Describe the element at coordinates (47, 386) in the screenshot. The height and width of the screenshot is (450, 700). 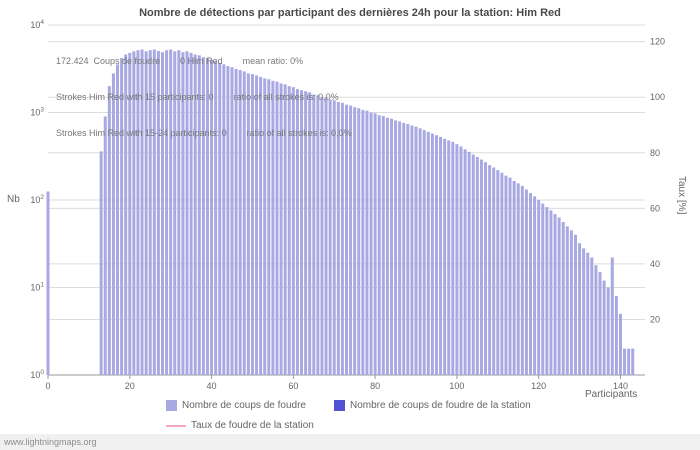
I see `x-tick-label: 0` at that location.